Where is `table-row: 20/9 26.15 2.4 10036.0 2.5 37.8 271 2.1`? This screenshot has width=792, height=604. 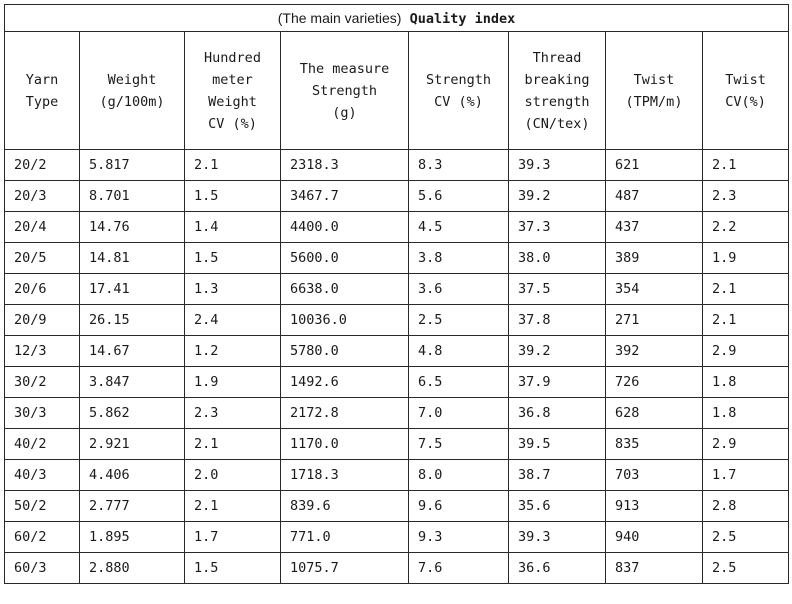 table-row: 20/9 26.15 2.4 10036.0 2.5 37.8 271 2.1 is located at coordinates (397, 320).